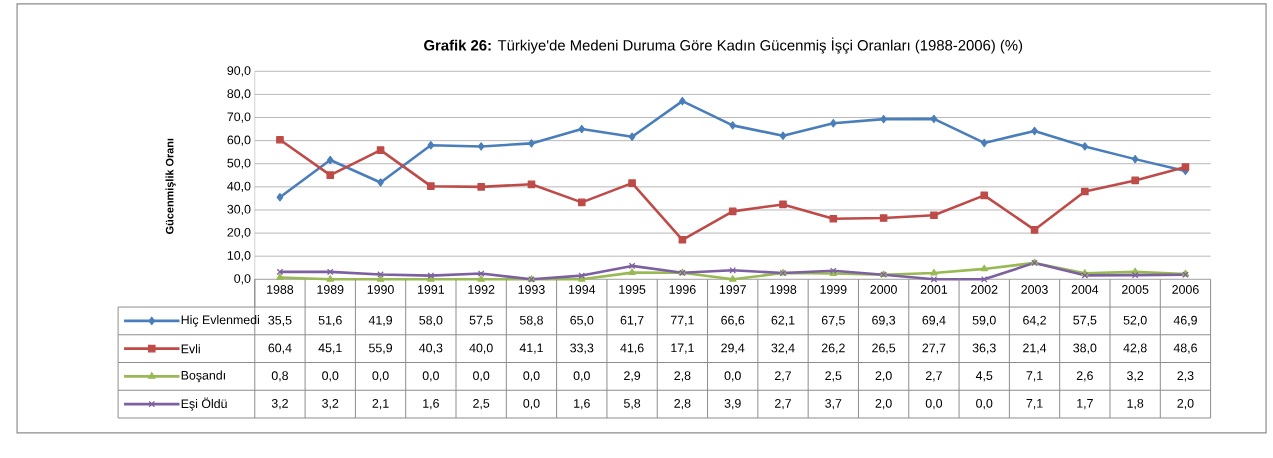 This screenshot has width=1273, height=458. I want to click on data-label: 61,7, so click(632, 321).